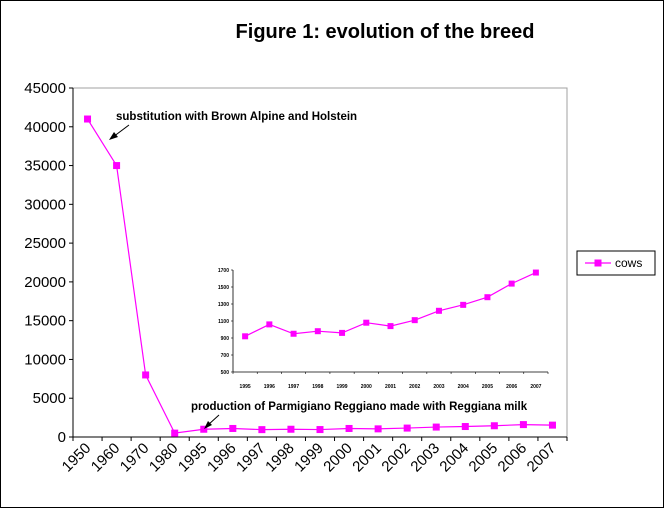 This screenshot has width=664, height=508. Describe the element at coordinates (223, 288) in the screenshot. I see `inset-y-tick-label: 1500` at that location.